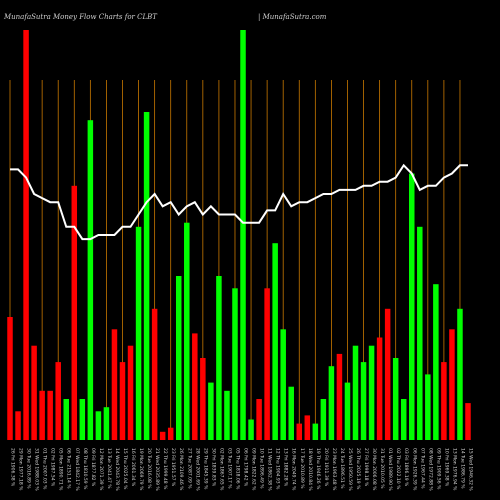 This screenshot has height=500, width=500. Describe the element at coordinates (165, 469) in the screenshot. I see `x-tick-label: 22 Thu 1999.48 %` at that location.